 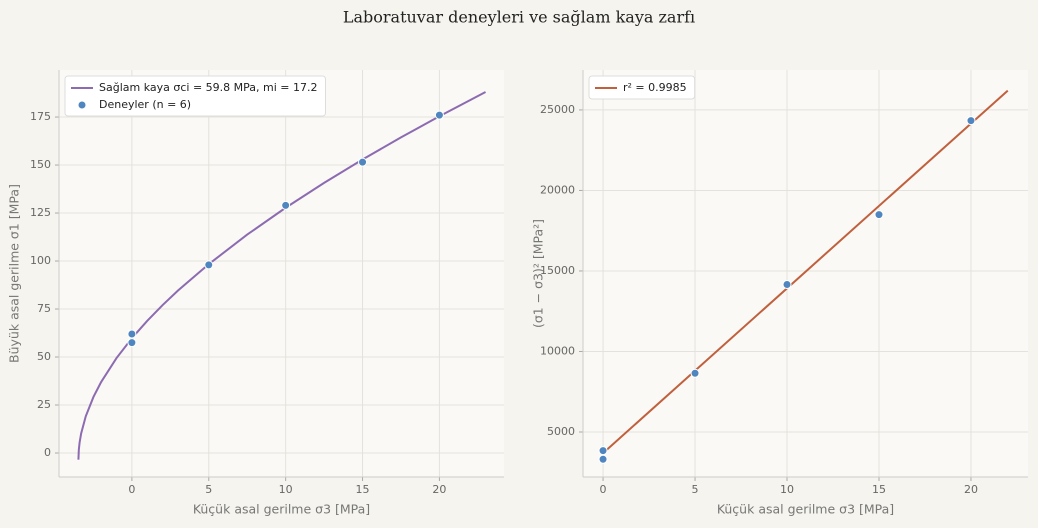 What do you see at coordinates (44, 356) in the screenshot?
I see `y-tick-label: 50` at bounding box center [44, 356].